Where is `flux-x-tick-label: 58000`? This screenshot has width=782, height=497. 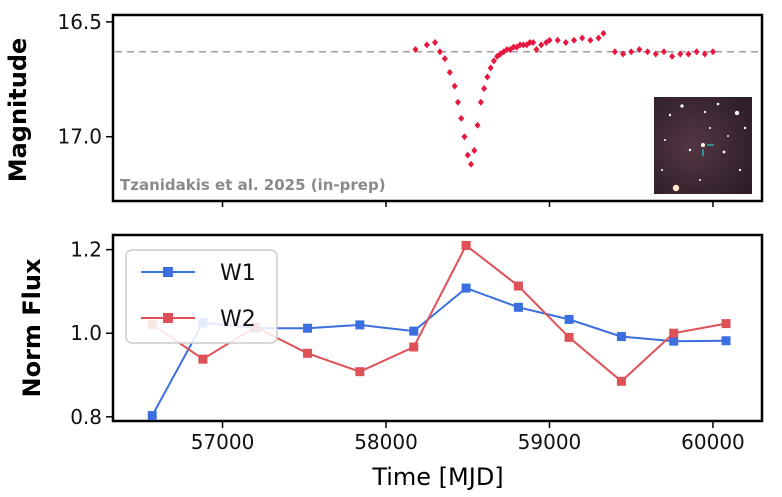
flux-x-tick-label: 58000 is located at coordinates (386, 442).